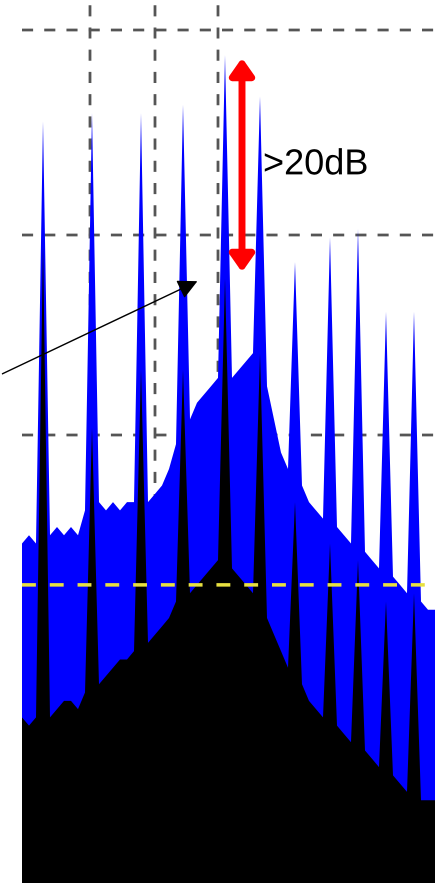  What do you see at coordinates (315, 161) in the screenshot?
I see `annotation: >20dB` at bounding box center [315, 161].